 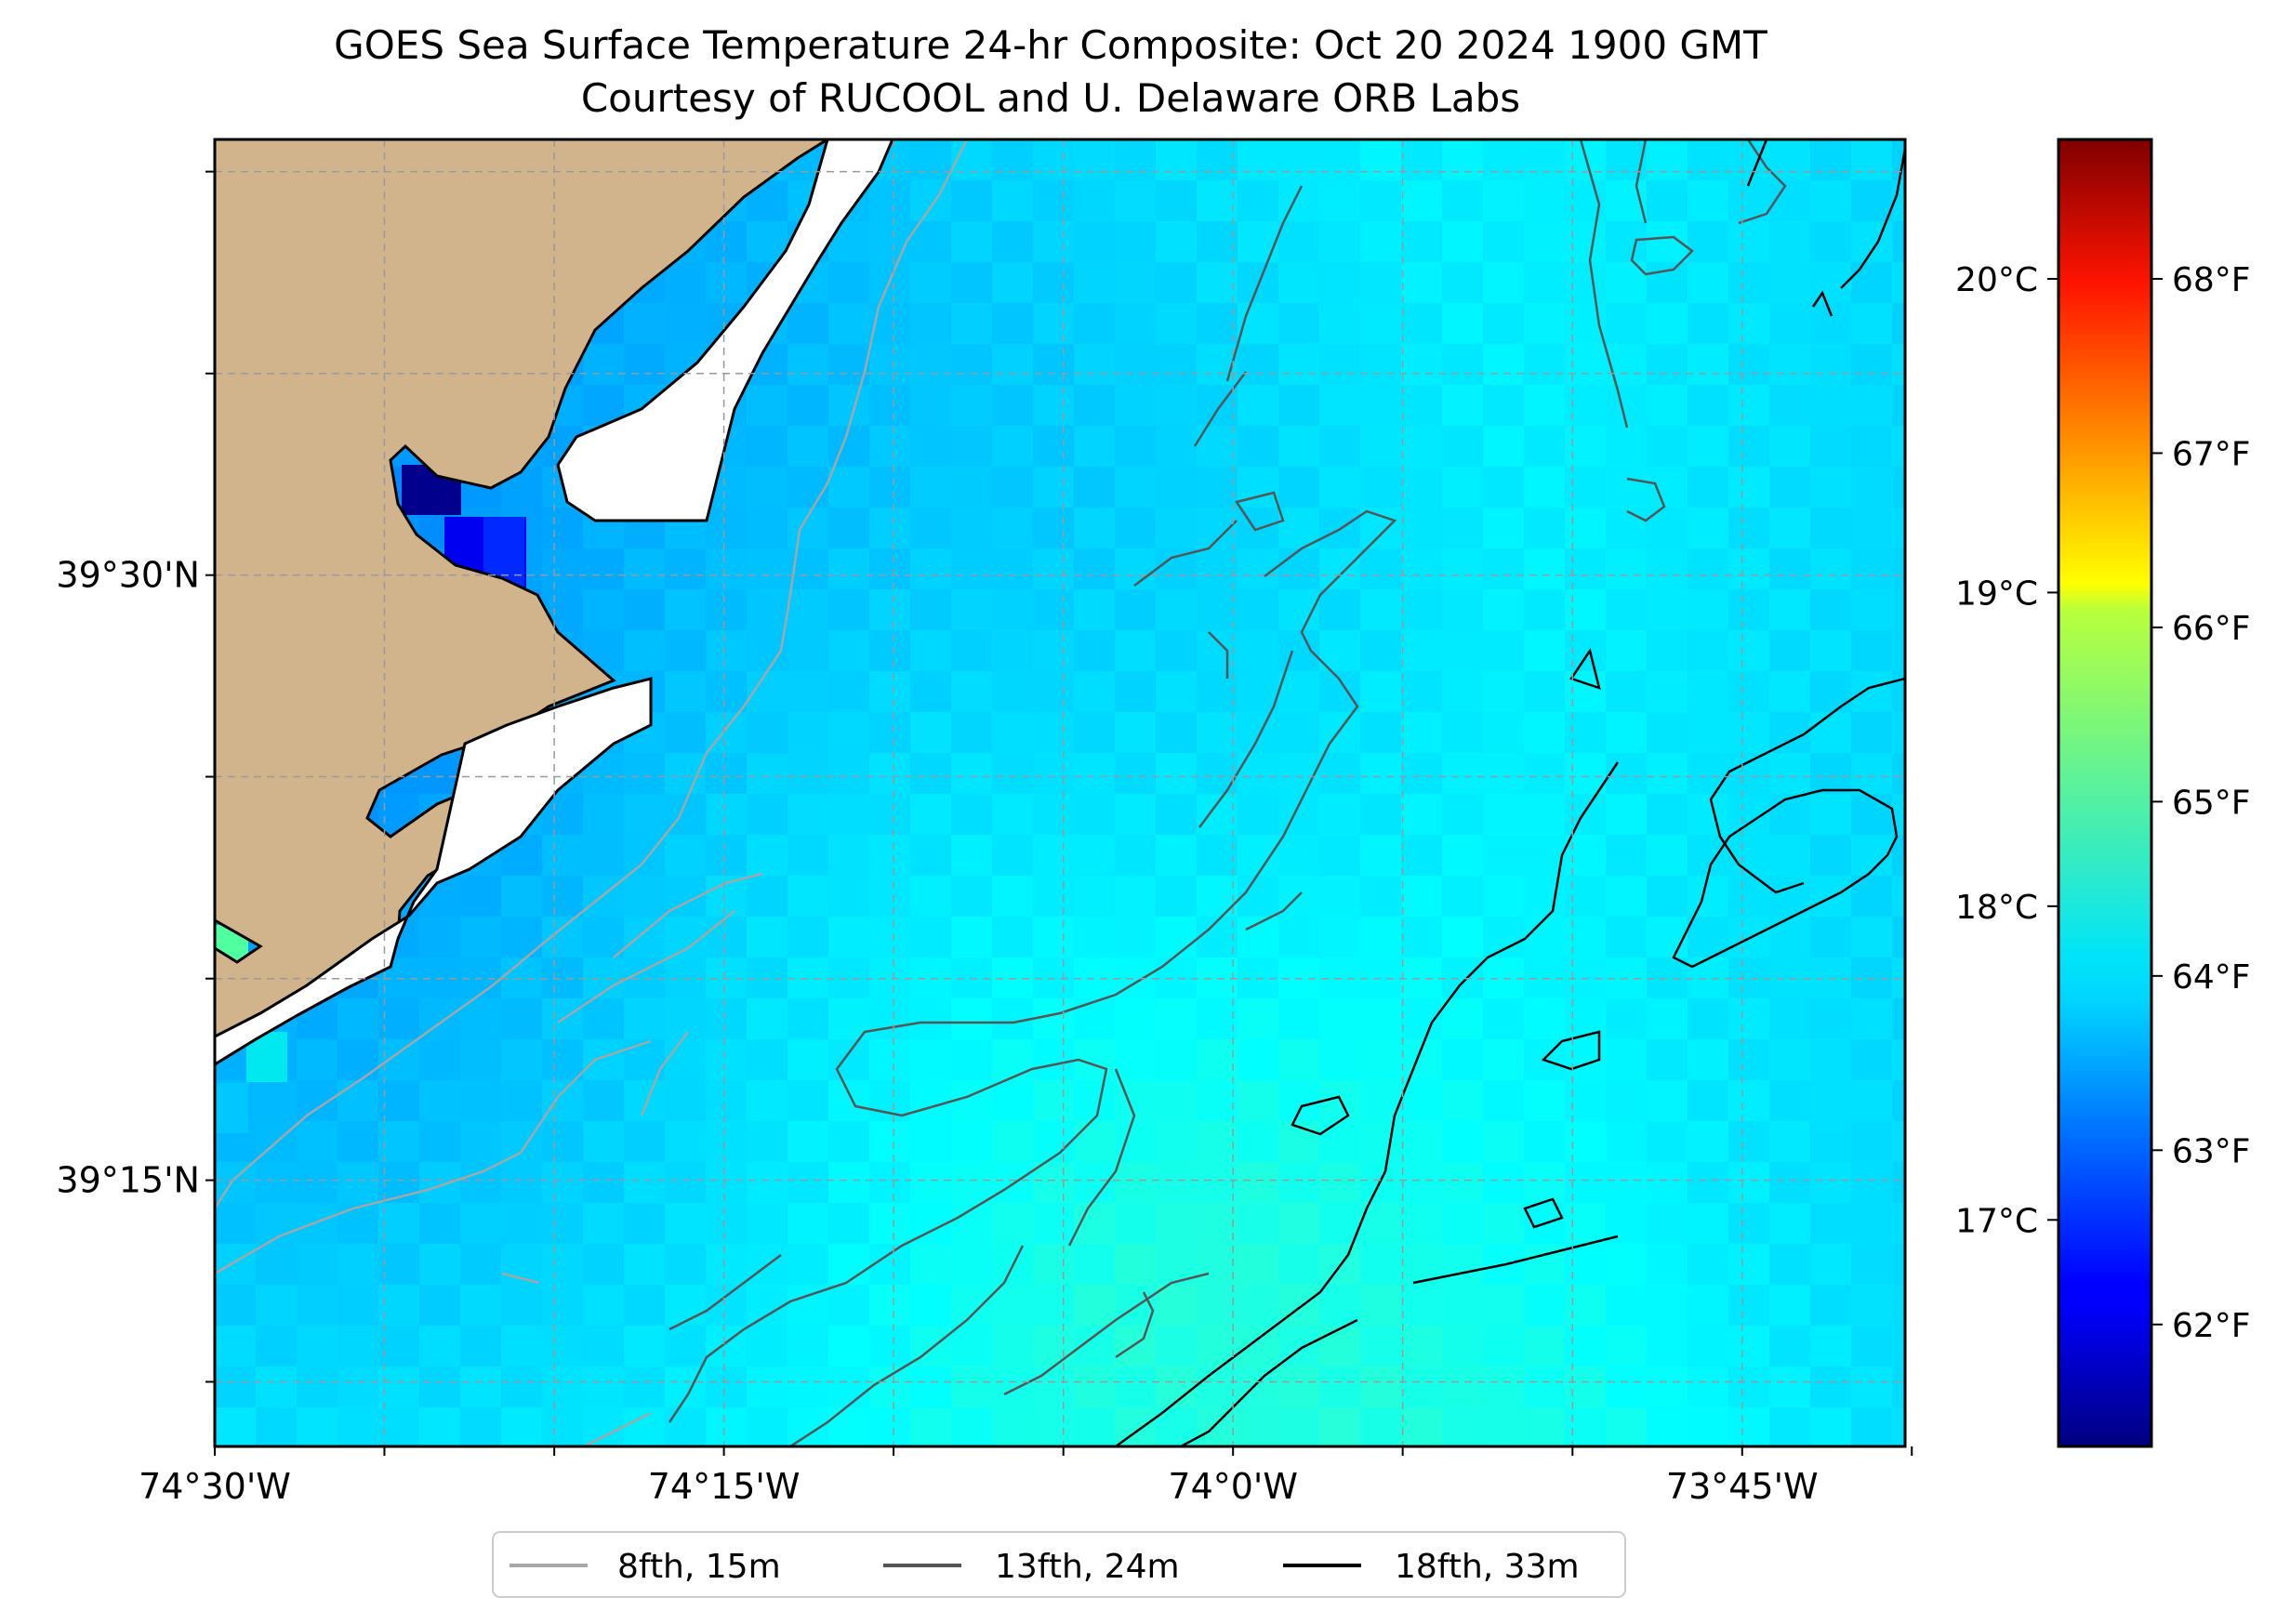 I want to click on lon-tick-label: 74°30'W, so click(x=215, y=1486).